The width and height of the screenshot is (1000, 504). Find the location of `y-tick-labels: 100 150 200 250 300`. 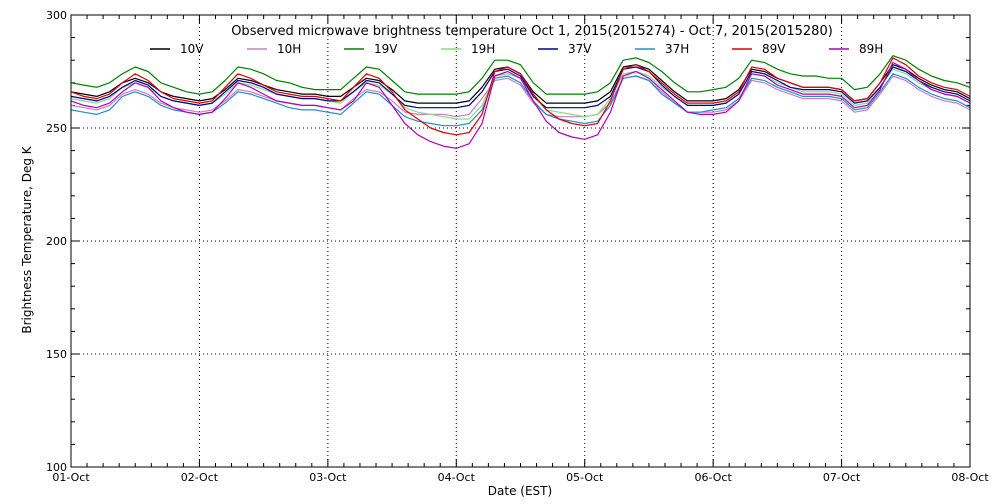

y-tick-labels: 100 150 200 250 300 is located at coordinates (56, 241).